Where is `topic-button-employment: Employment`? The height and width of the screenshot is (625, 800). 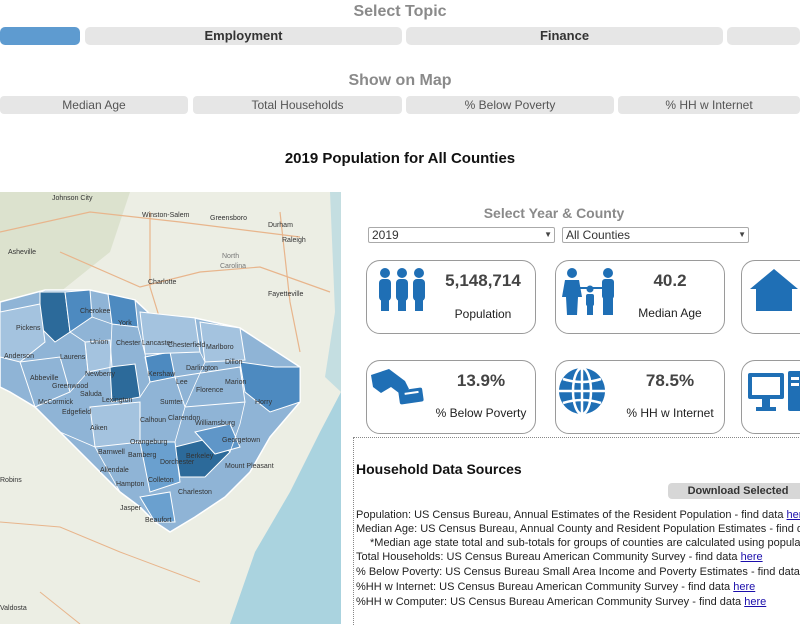 topic-button-employment: Employment is located at coordinates (243, 36).